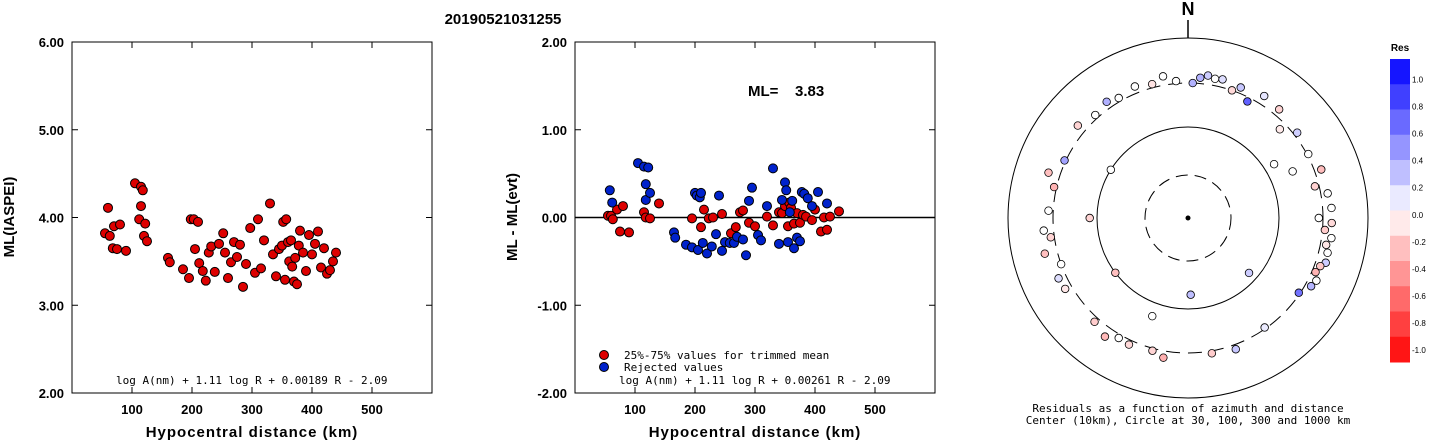 The width and height of the screenshot is (1437, 441). Describe the element at coordinates (503, 19) in the screenshot. I see `event-title: 20190521031255` at that location.